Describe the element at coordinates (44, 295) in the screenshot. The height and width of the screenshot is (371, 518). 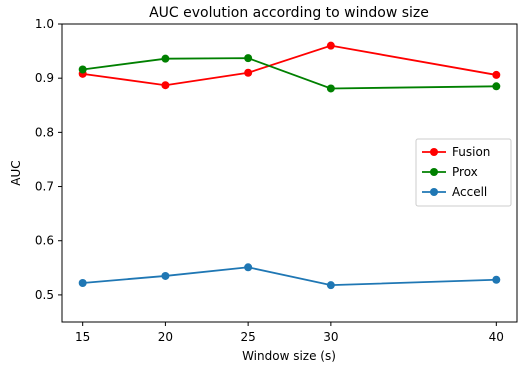
I see `y-tick-label: 0.5` at that location.